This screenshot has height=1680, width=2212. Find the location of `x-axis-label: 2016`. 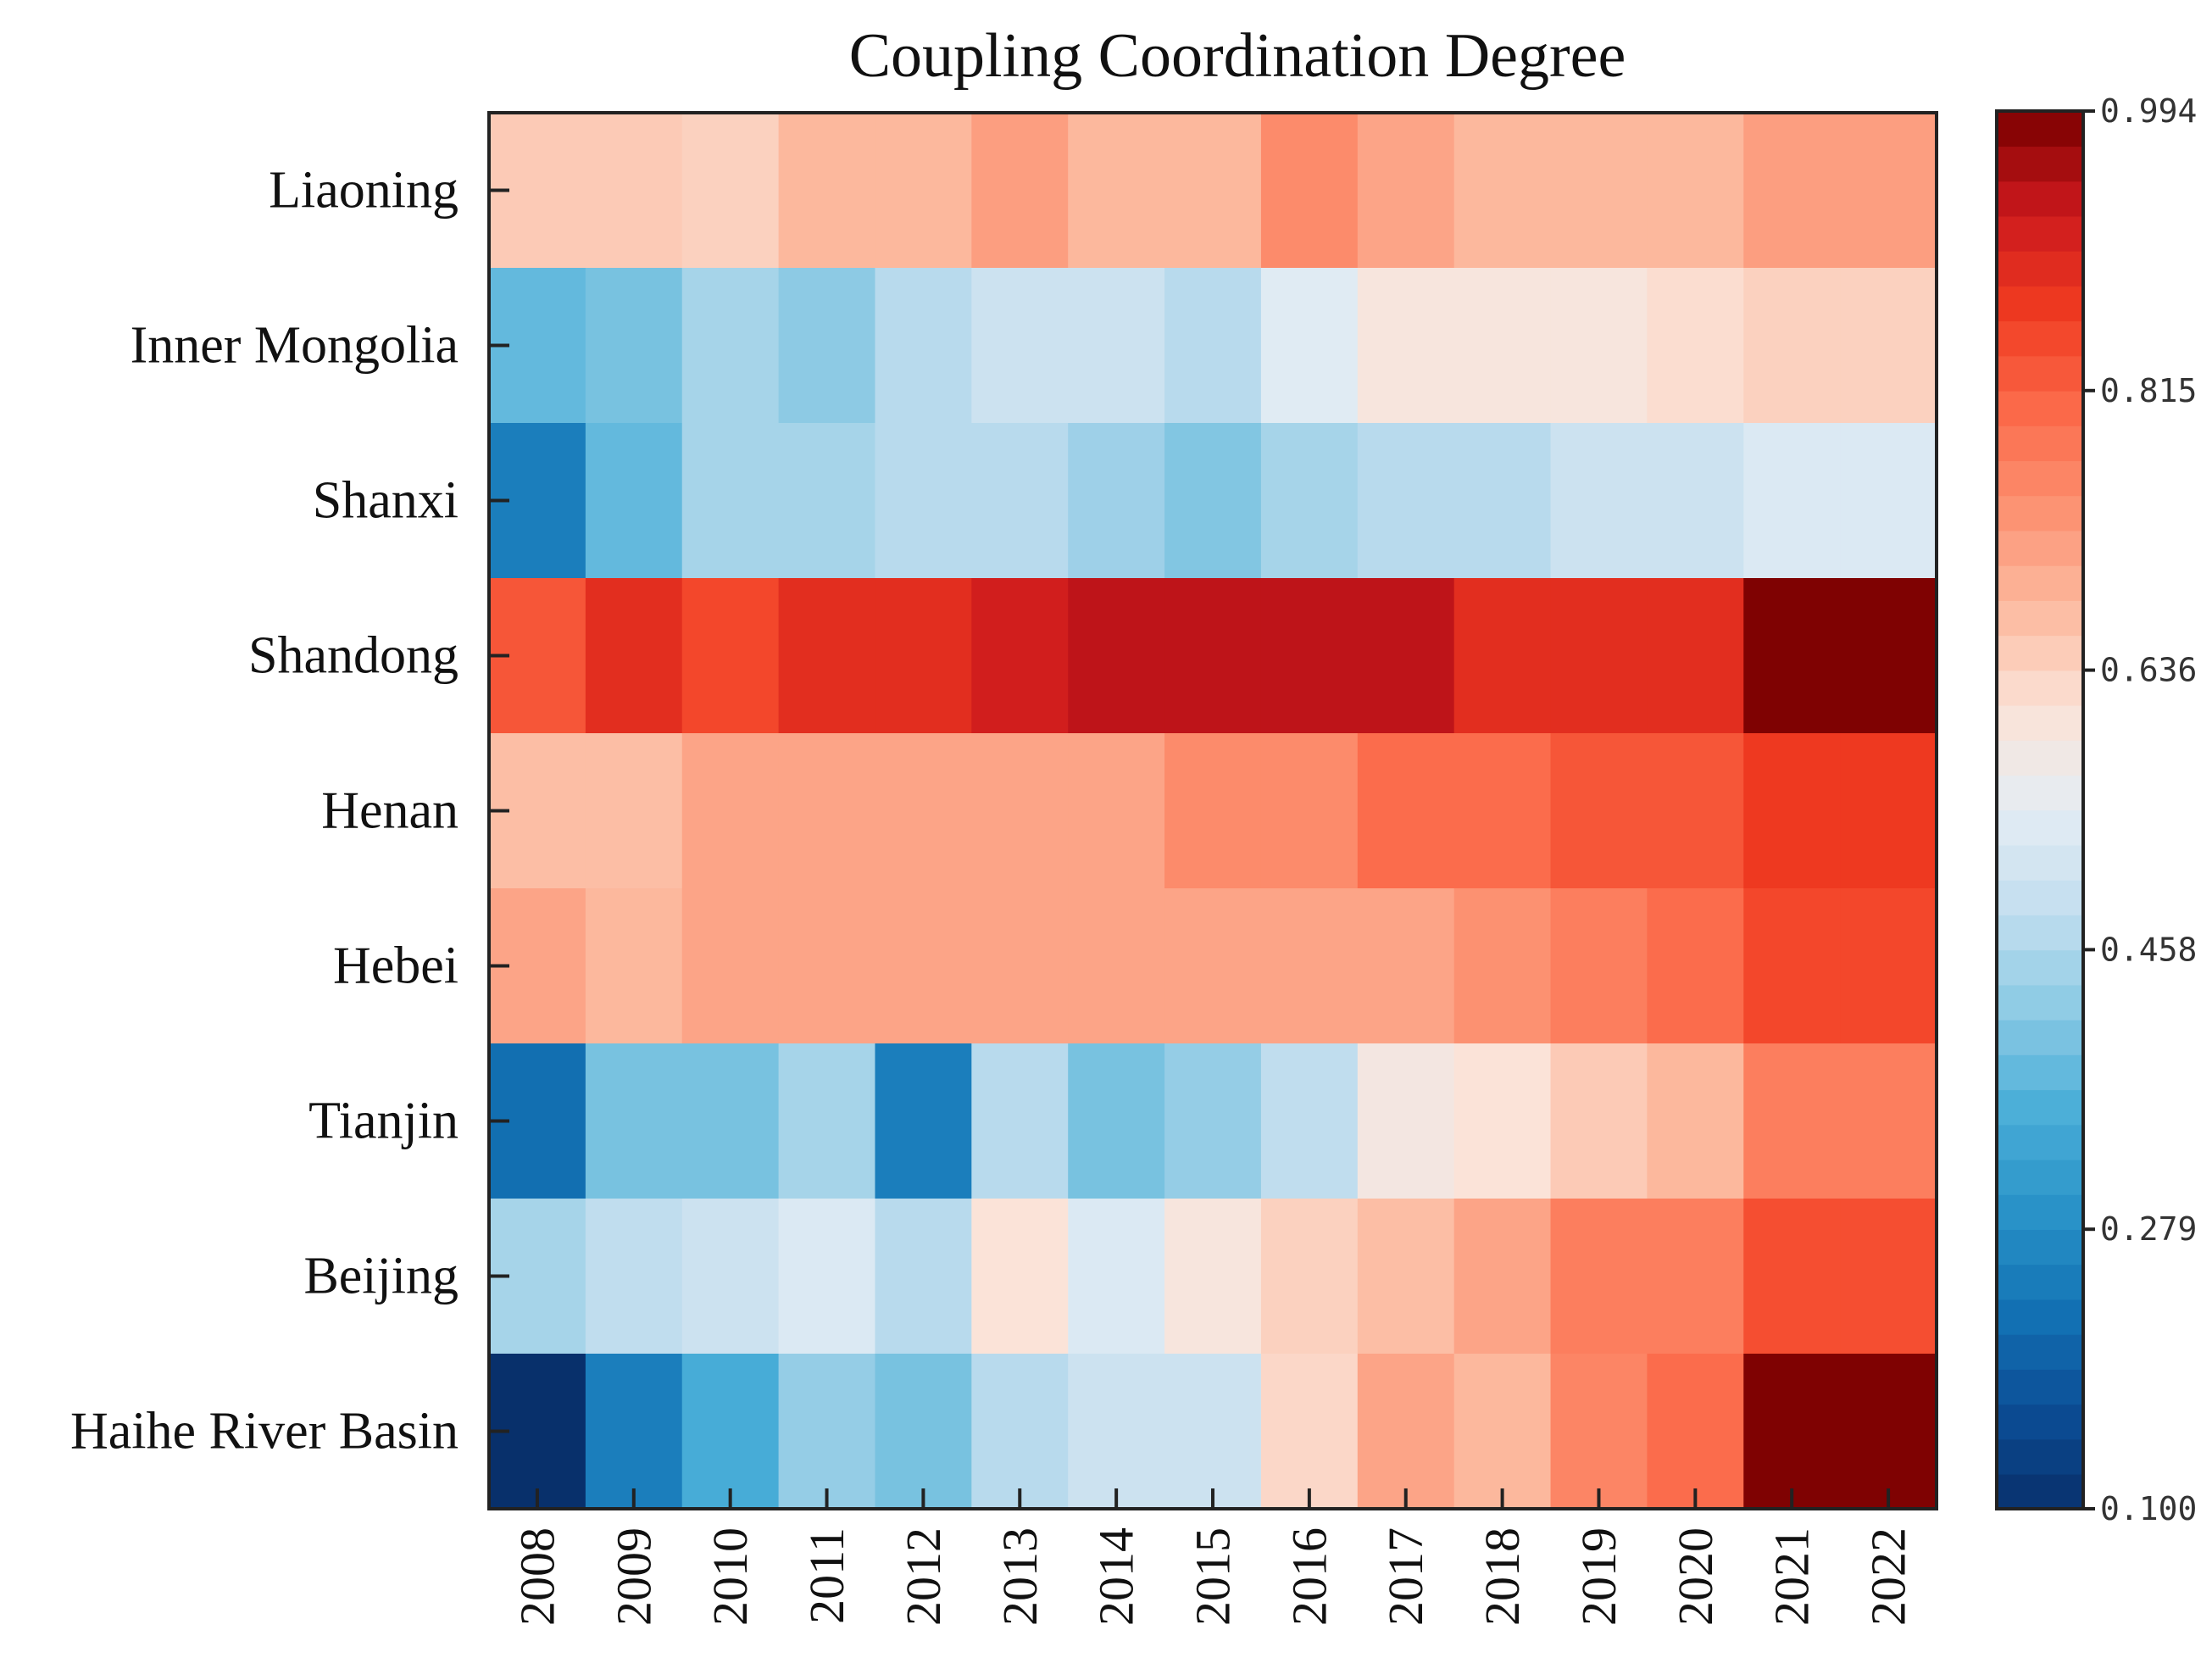

x-axis-label: 2016 is located at coordinates (1309, 1576).